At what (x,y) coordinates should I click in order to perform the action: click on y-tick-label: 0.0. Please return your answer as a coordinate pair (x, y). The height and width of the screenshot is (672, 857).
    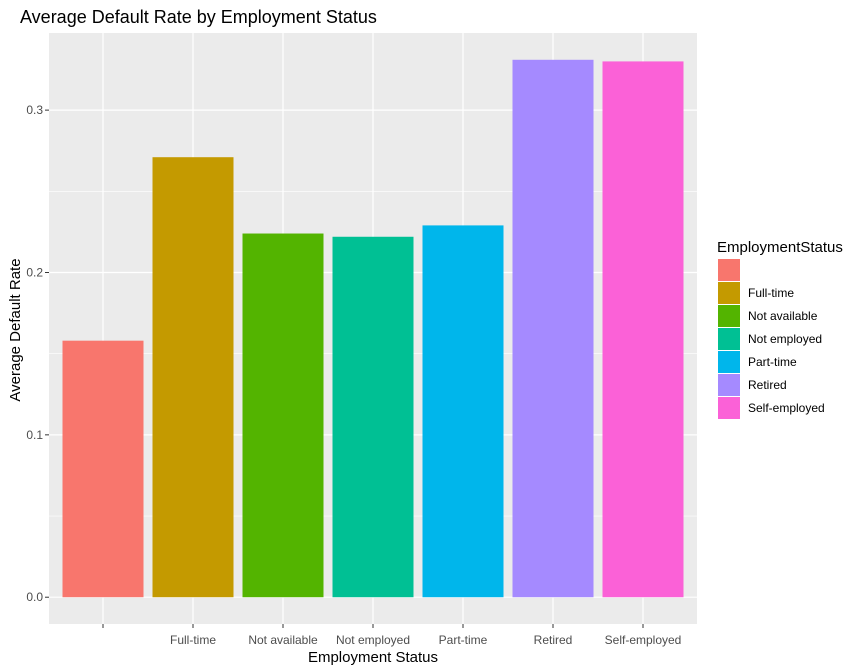
    Looking at the image, I should click on (34, 597).